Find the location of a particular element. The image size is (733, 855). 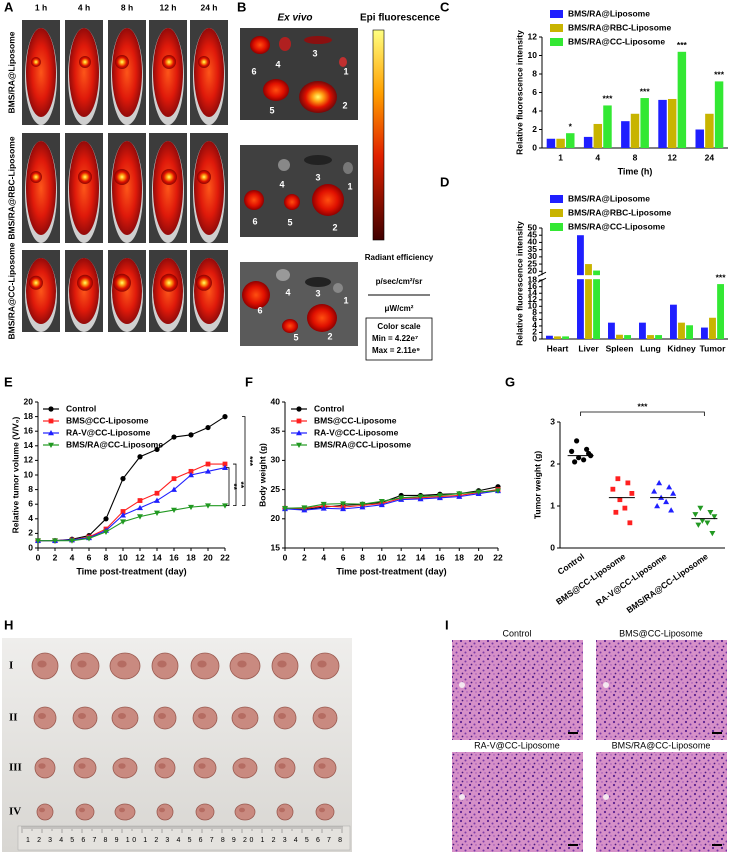

scale-box is located at coordinates (399, 339).